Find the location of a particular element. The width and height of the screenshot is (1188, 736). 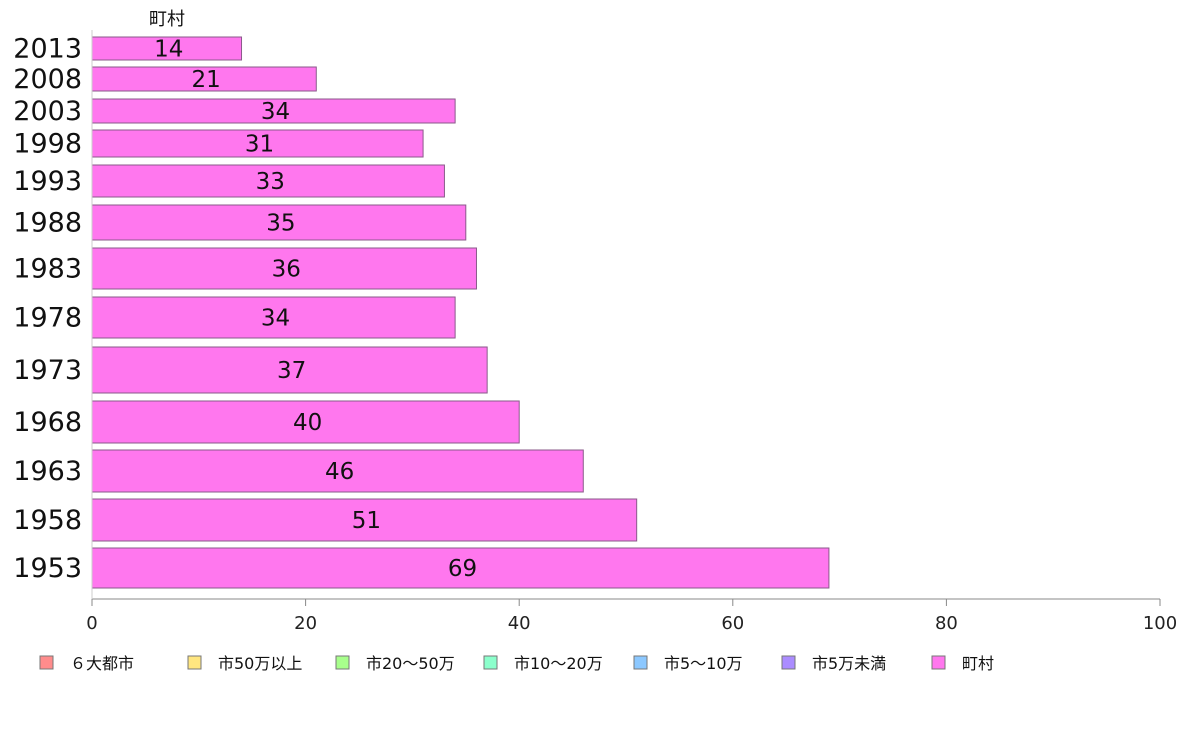

x-tick-label-20: 20 is located at coordinates (305, 623).